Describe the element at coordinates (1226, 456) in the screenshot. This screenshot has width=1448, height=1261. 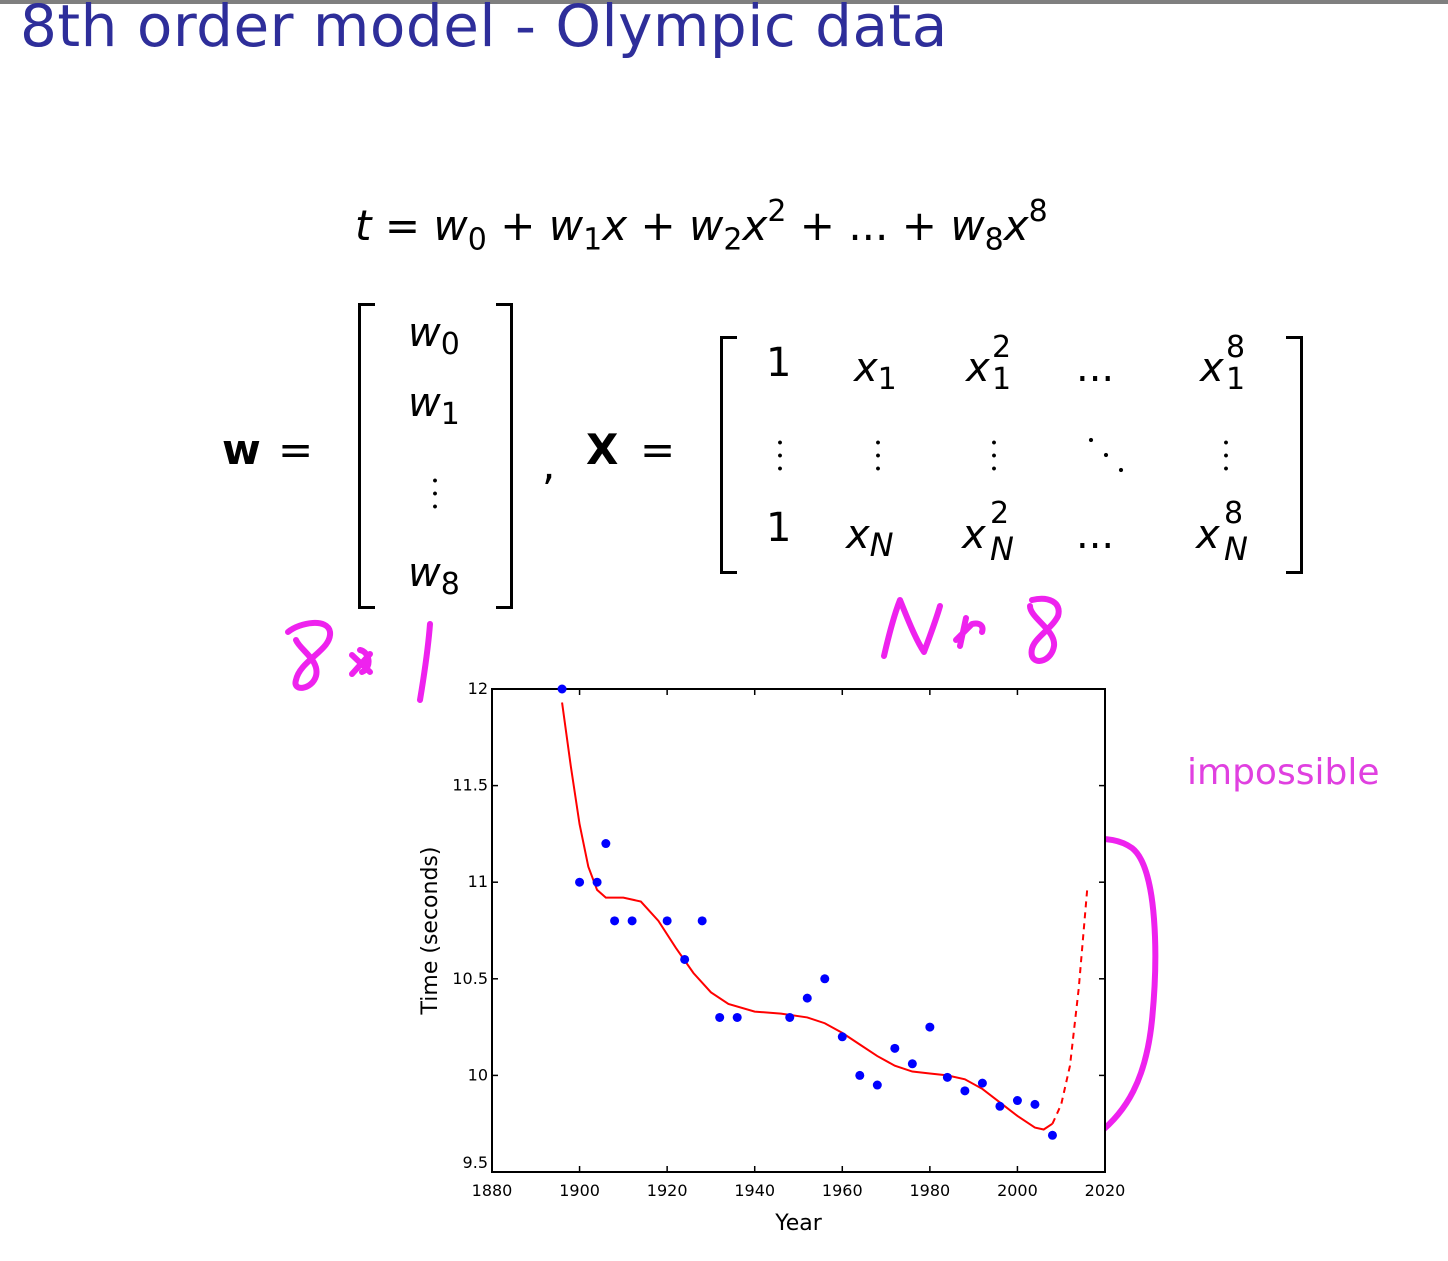
I see `x-col5-vdots` at that location.